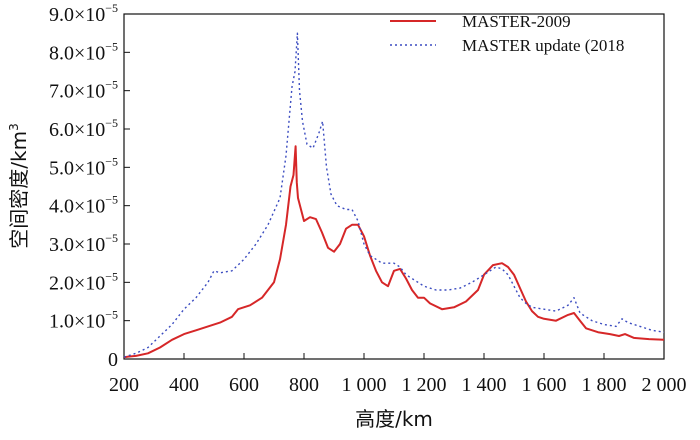  What do you see at coordinates (544, 385) in the screenshot?
I see `x-tick-label: 1 600` at bounding box center [544, 385].